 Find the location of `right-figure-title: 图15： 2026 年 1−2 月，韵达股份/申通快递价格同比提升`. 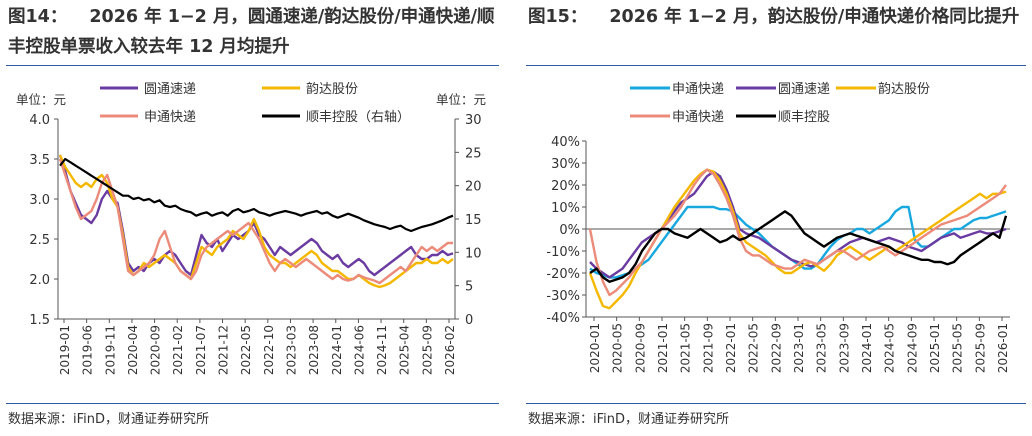

right-figure-title: 图15： 2026 年 1−2 月，韵达股份/申通快递价格同比提升 is located at coordinates (778, 17).